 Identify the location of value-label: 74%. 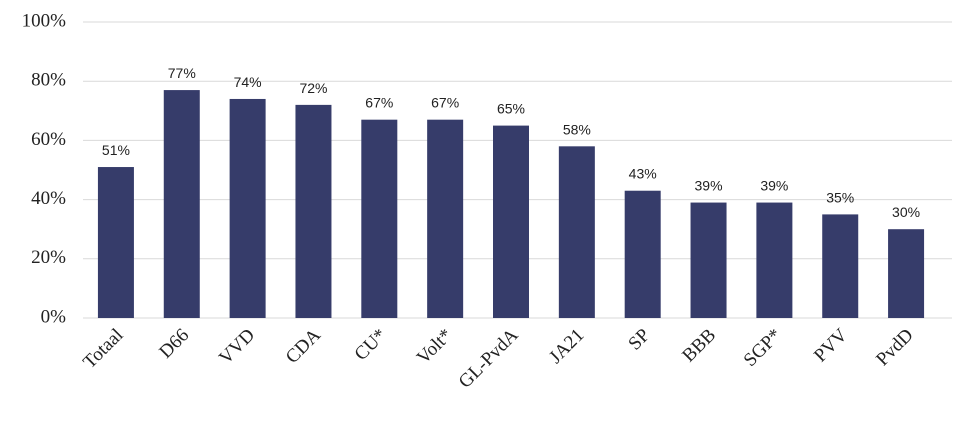
(248, 82).